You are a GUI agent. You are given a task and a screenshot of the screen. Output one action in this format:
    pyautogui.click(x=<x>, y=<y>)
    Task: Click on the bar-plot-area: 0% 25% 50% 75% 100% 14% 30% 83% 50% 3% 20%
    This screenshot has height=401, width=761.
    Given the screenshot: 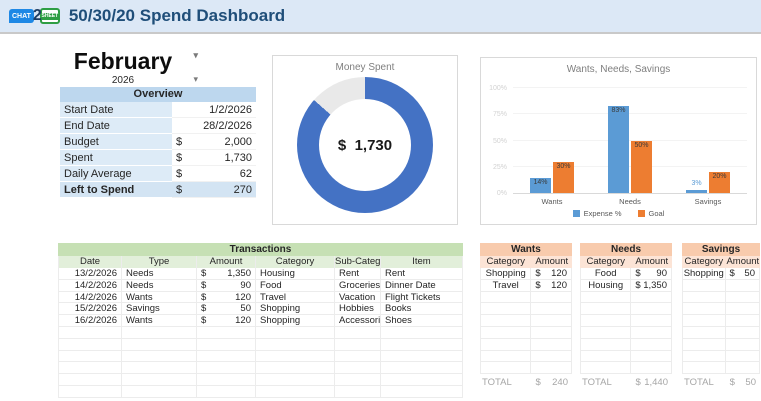 What is the action you would take?
    pyautogui.click(x=618, y=141)
    